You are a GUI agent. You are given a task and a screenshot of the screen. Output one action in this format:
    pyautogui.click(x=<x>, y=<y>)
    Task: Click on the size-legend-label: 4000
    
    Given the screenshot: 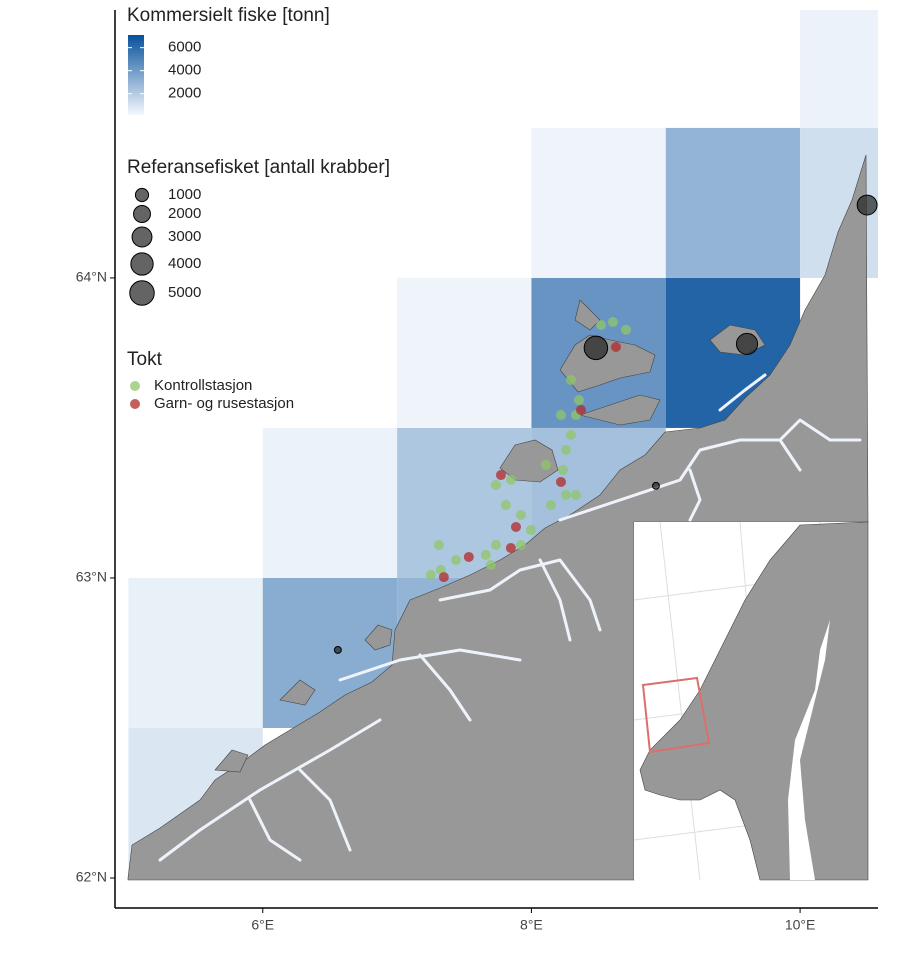 What is the action you would take?
    pyautogui.click(x=184, y=263)
    